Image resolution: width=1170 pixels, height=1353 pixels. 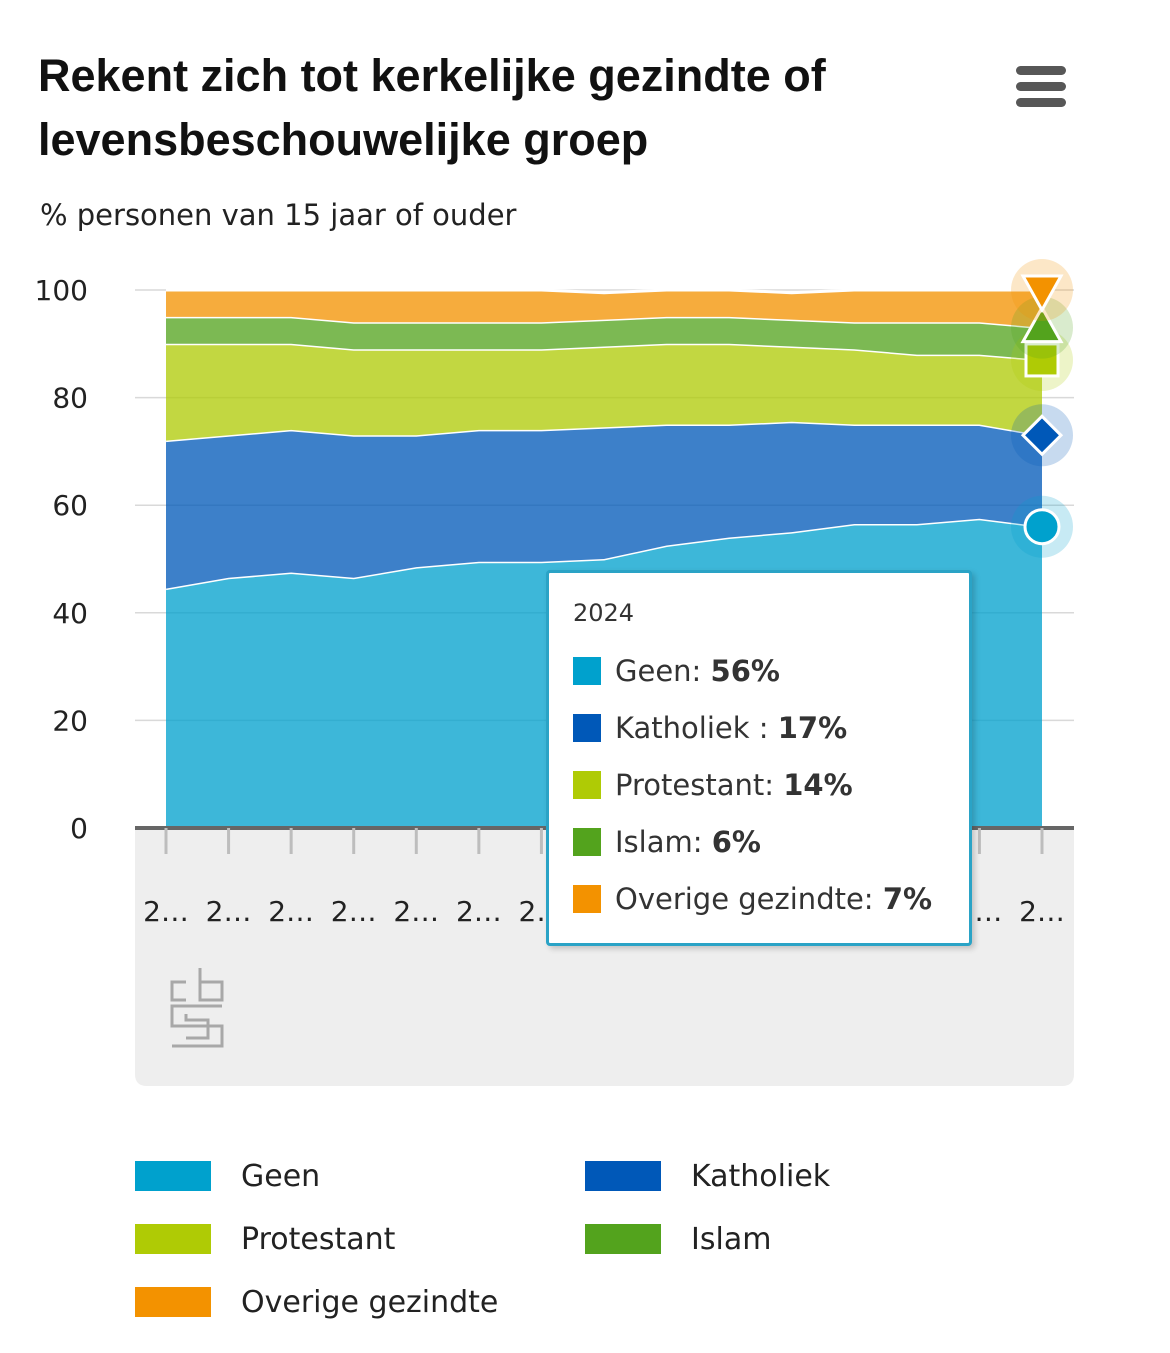 What do you see at coordinates (1042, 527) in the screenshot?
I see `marker-geen` at bounding box center [1042, 527].